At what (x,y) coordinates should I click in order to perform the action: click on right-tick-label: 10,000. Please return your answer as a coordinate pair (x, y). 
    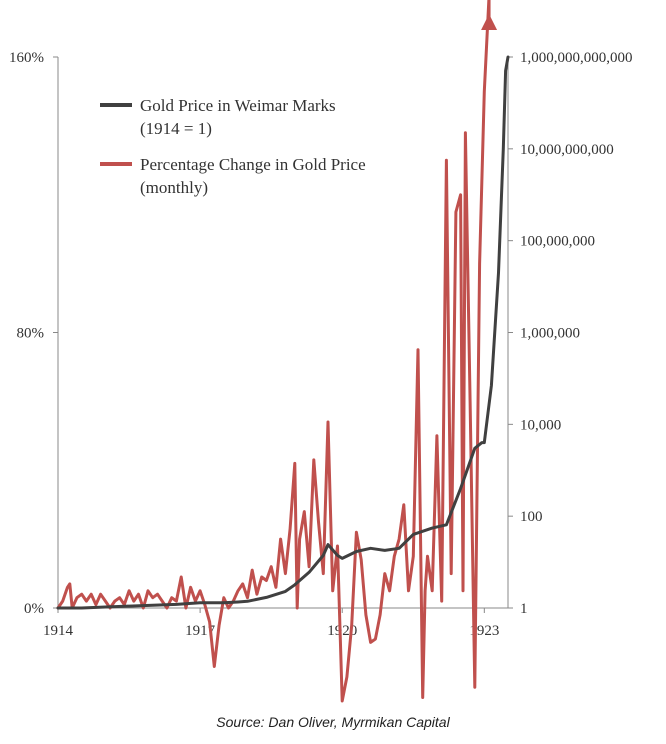
    Looking at the image, I should click on (540, 425).